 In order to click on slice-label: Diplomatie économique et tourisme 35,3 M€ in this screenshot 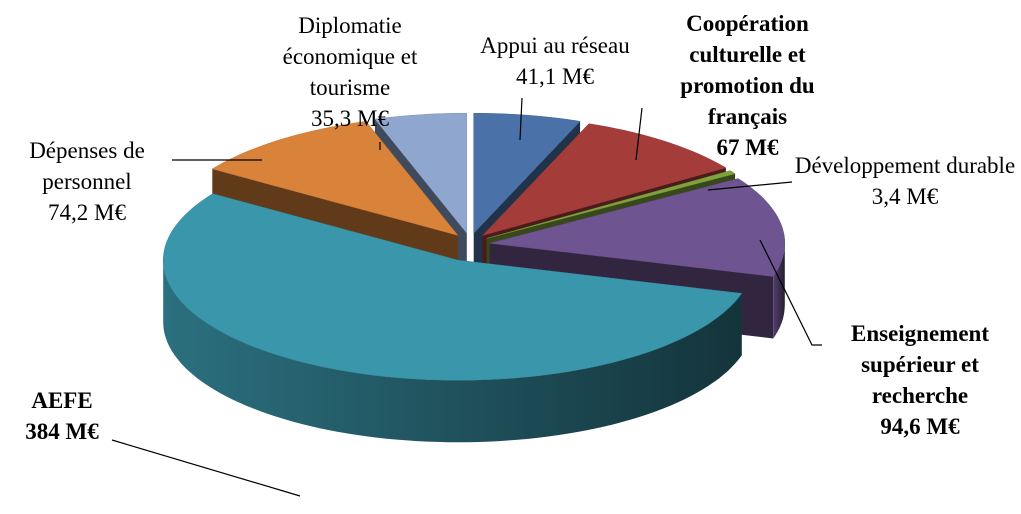, I will do `click(350, 72)`.